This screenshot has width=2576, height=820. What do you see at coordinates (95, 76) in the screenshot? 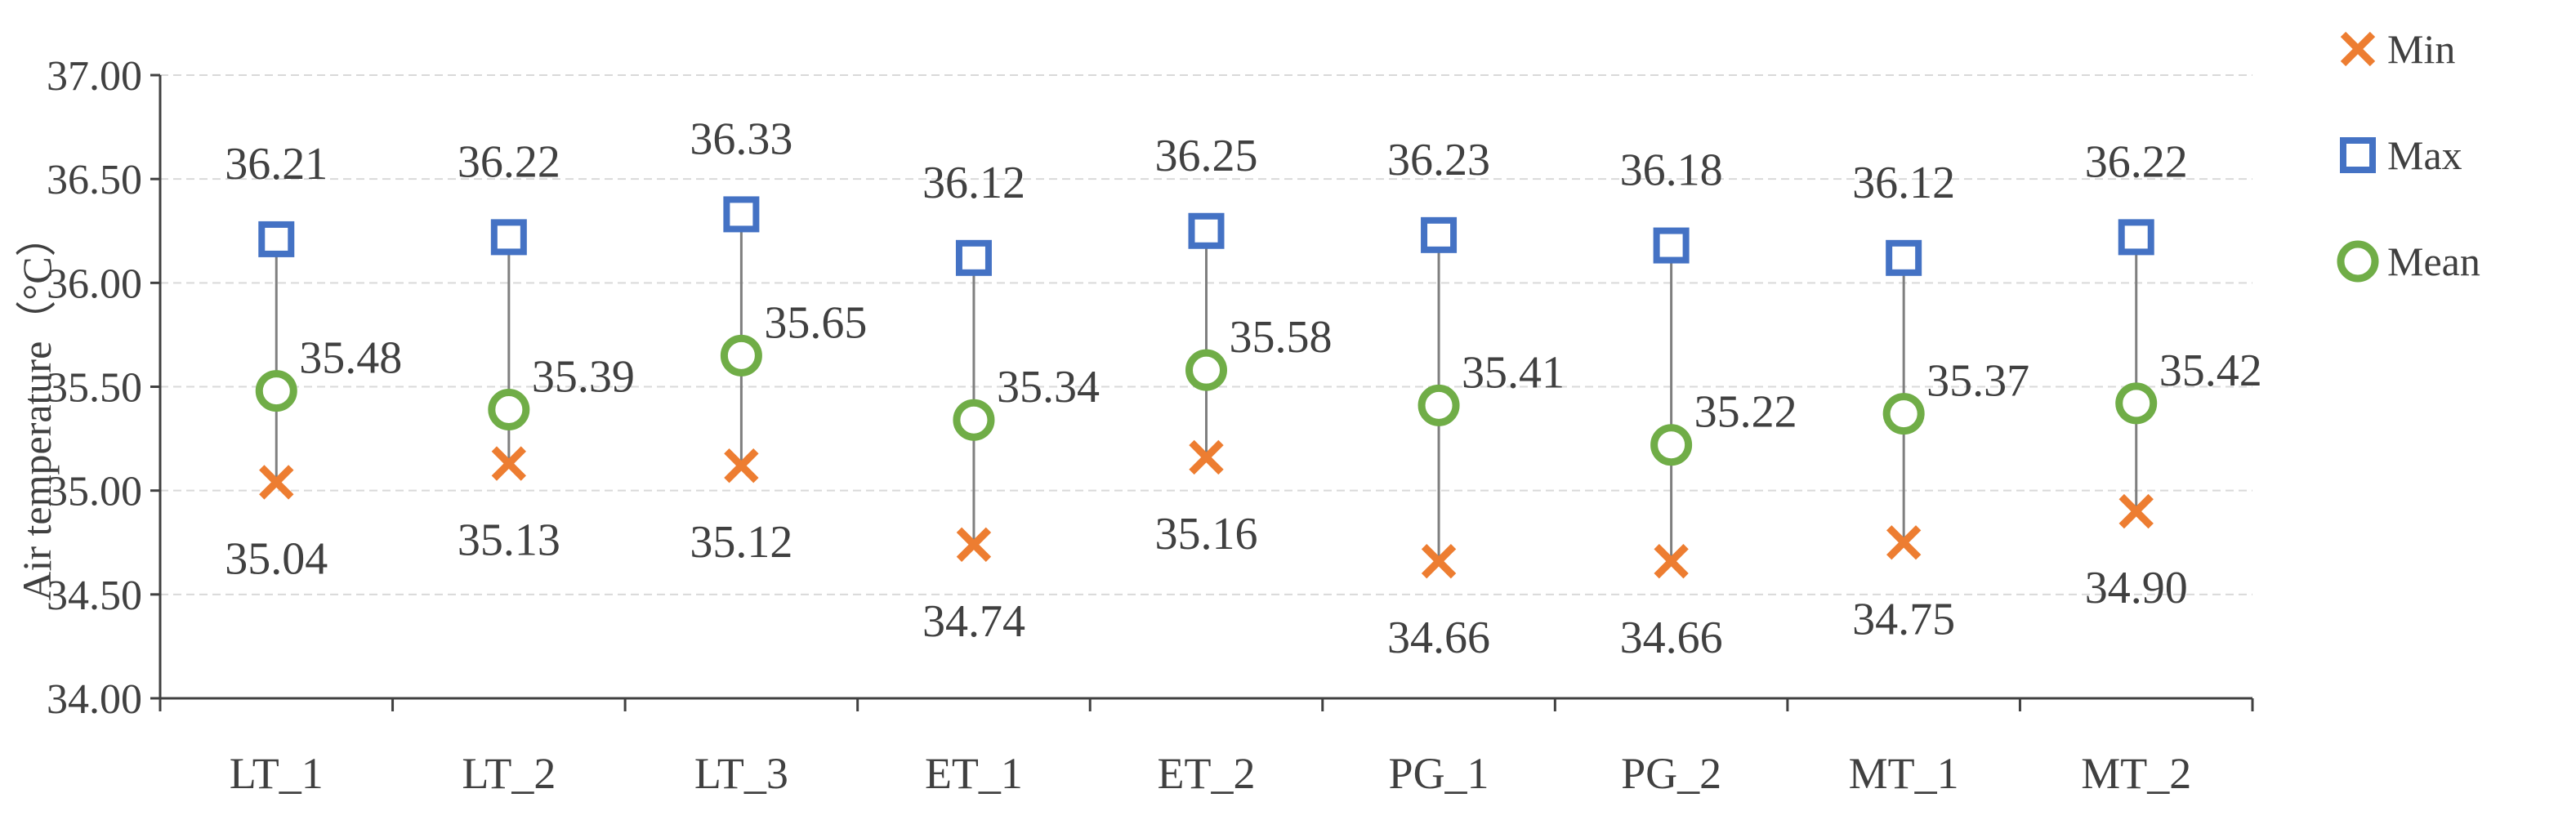
I see `y-tick-label: 37.00` at bounding box center [95, 76].